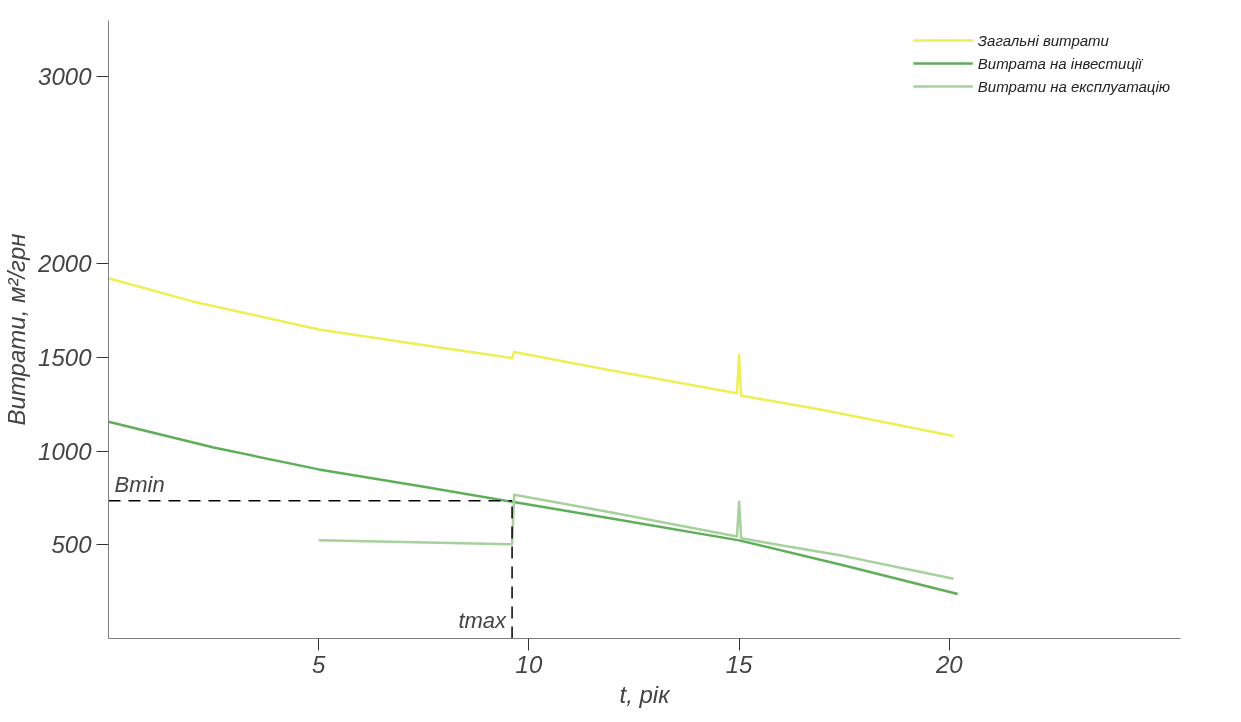 The image size is (1241, 722). I want to click on x-tick-label: 5, so click(319, 664).